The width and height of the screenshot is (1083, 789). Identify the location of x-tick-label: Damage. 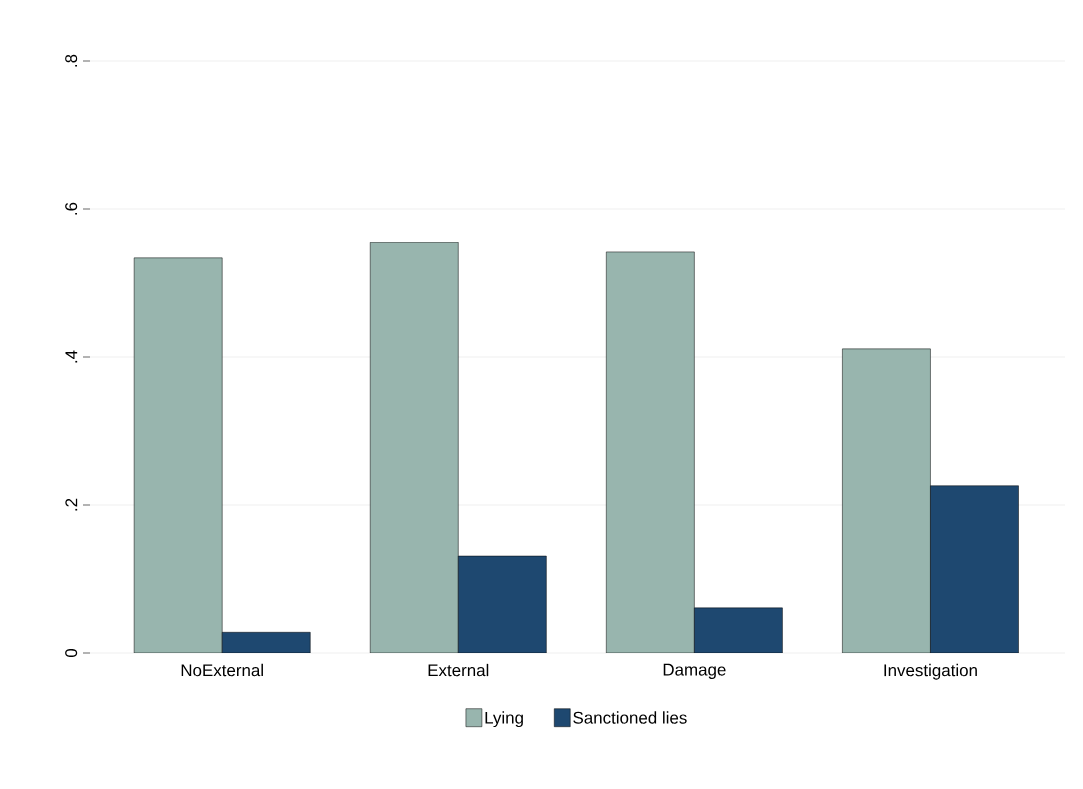
(694, 671).